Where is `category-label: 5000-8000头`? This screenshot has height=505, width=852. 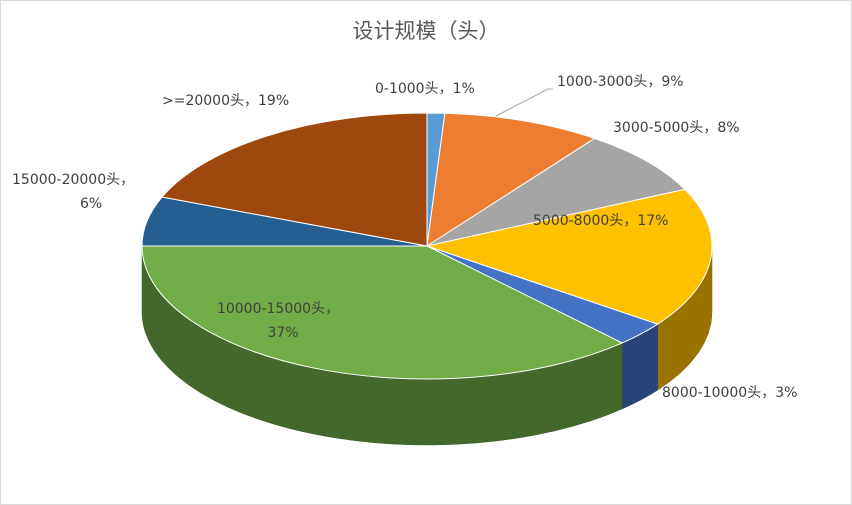 category-label: 5000-8000头 is located at coordinates (578, 221).